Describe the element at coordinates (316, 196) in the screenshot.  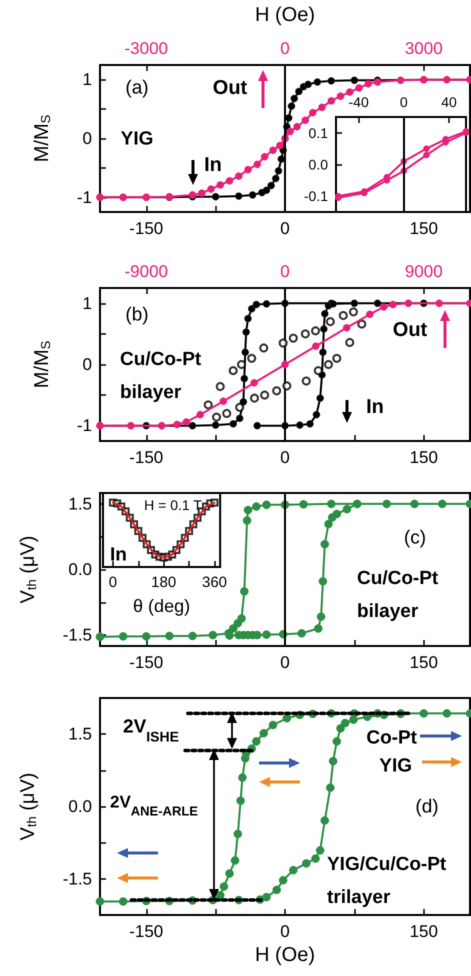
I see `y-tick-label: -0.1` at that location.